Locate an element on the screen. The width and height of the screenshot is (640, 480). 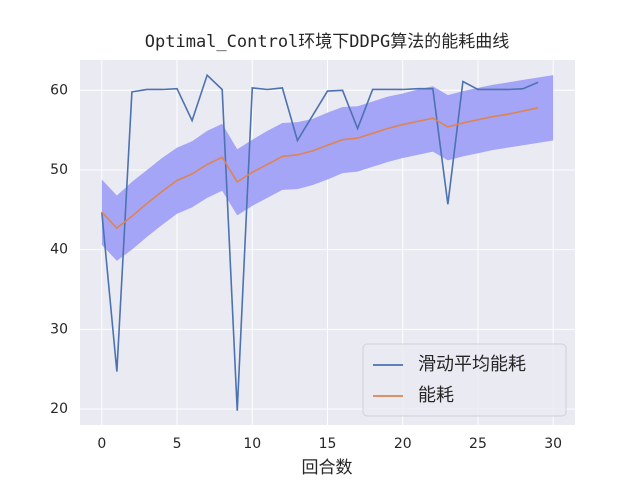
y-tick-label: 40 is located at coordinates (59, 250).